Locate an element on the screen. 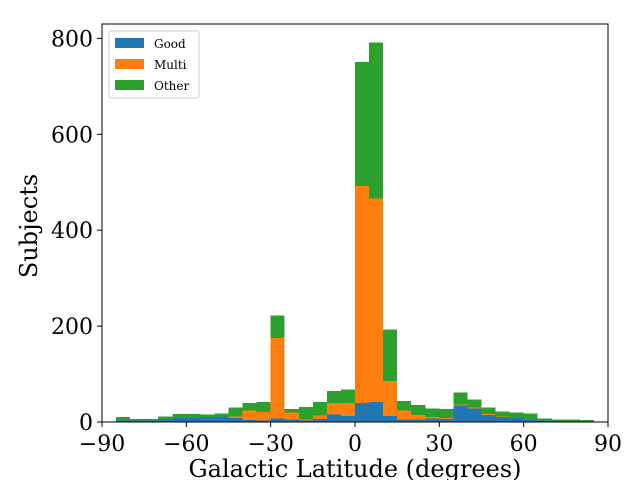 The image size is (640, 480). x-tick-label: −90 is located at coordinates (102, 444).